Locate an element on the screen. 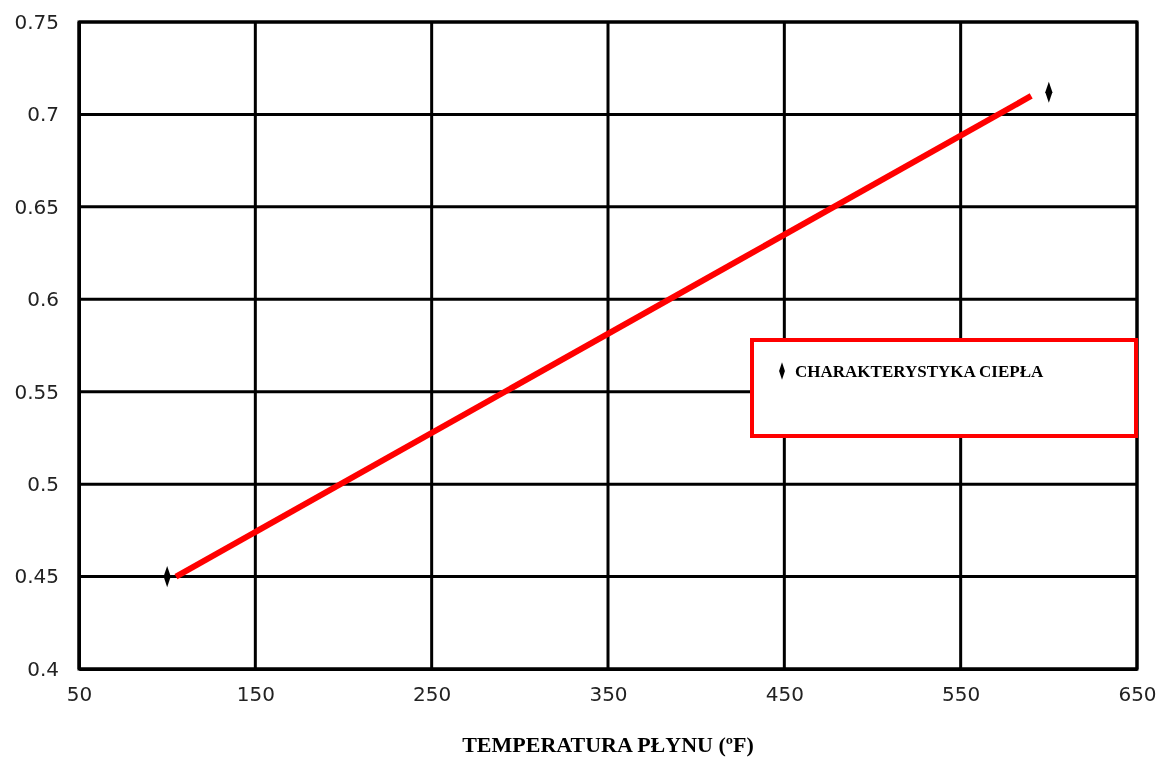 The height and width of the screenshot is (764, 1162). x-tick-label: 550 is located at coordinates (961, 694).